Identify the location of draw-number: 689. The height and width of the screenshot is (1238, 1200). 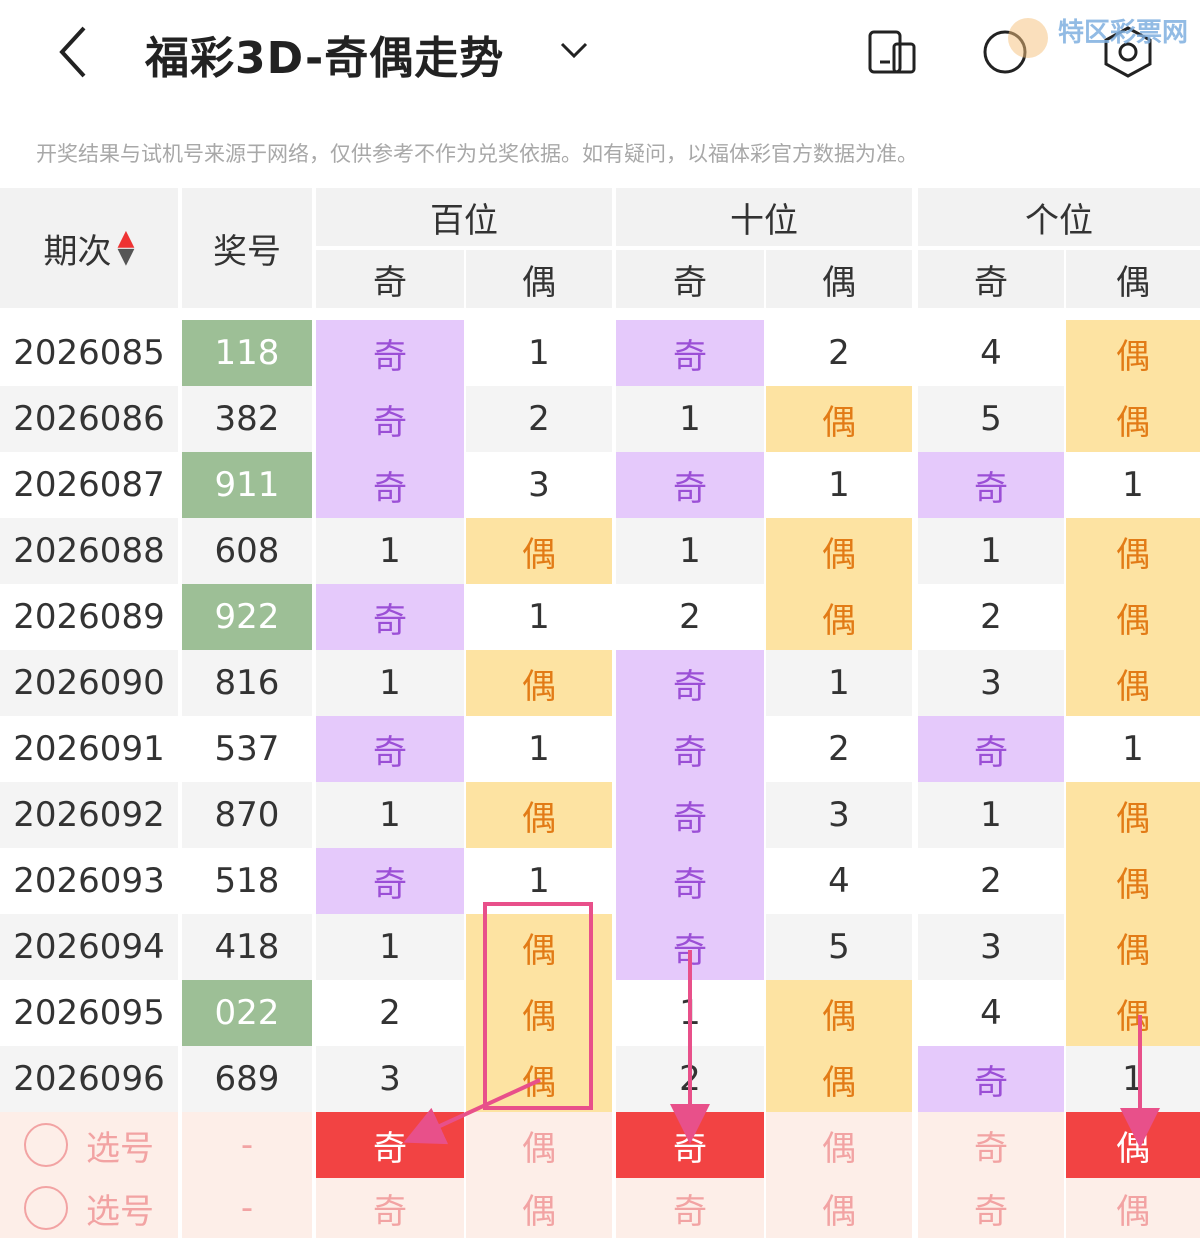
(247, 1079).